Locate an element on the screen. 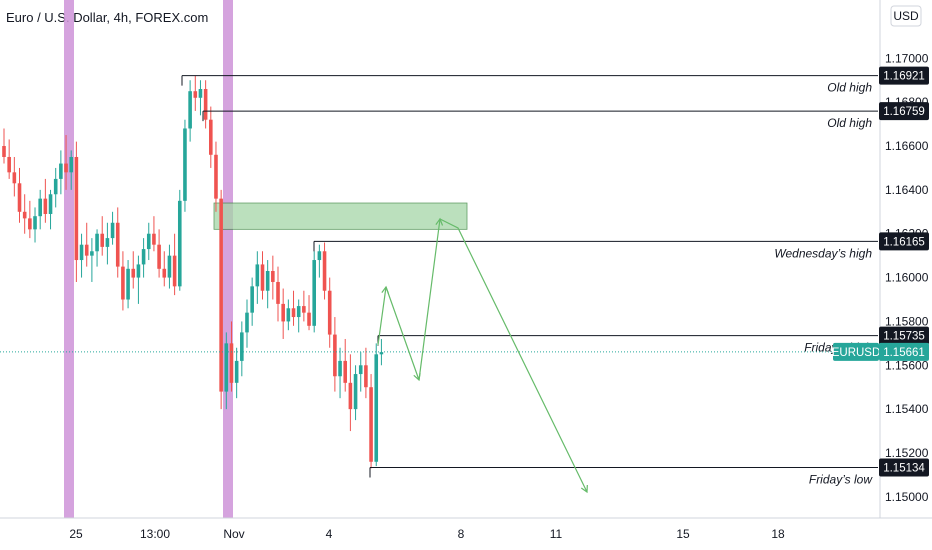 Image resolution: width=932 pixels, height=550 pixels. y-tick-label: 1.16000 is located at coordinates (907, 278).